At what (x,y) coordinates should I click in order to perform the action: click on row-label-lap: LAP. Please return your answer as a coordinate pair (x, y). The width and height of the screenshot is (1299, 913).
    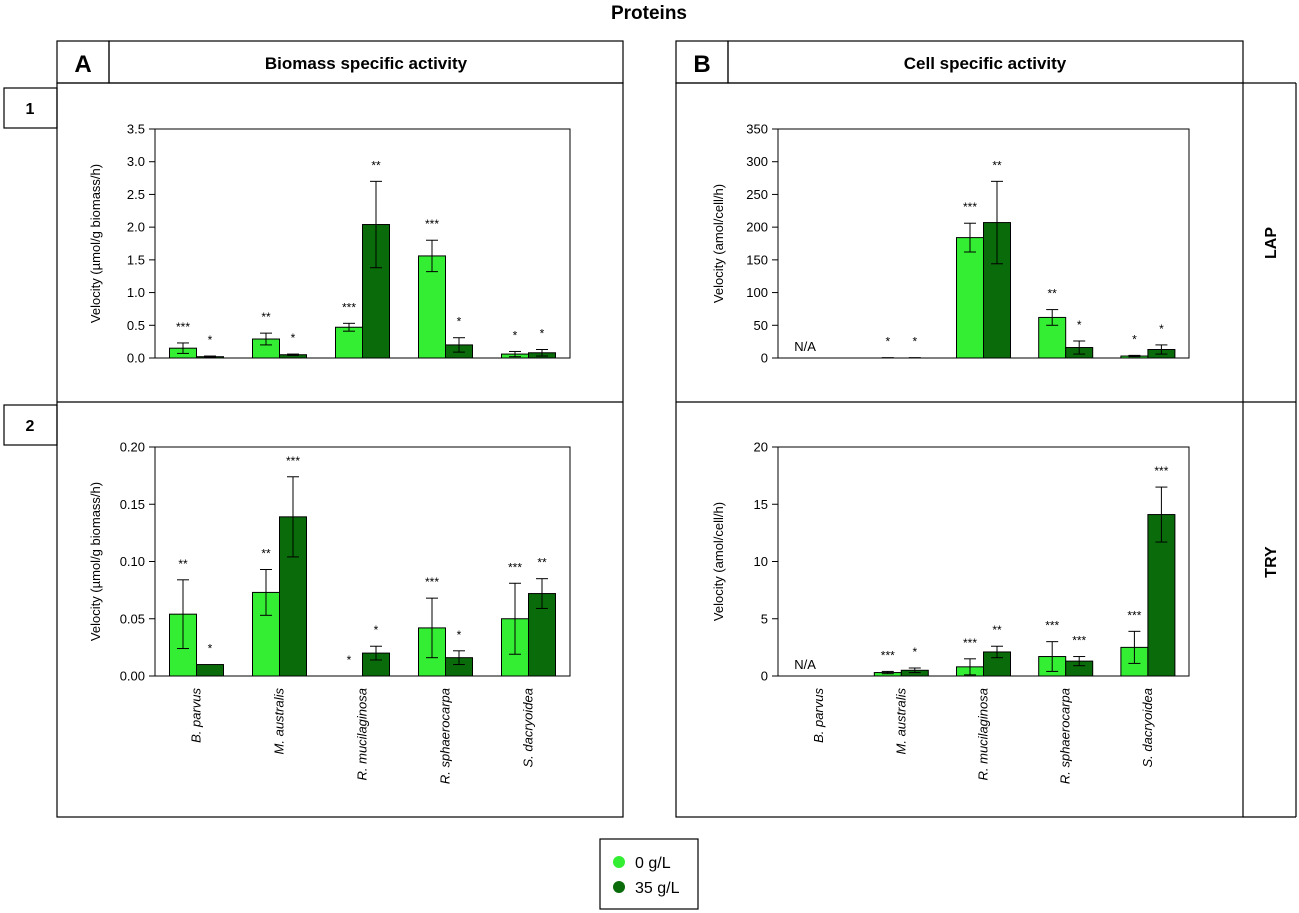
    Looking at the image, I should click on (1271, 243).